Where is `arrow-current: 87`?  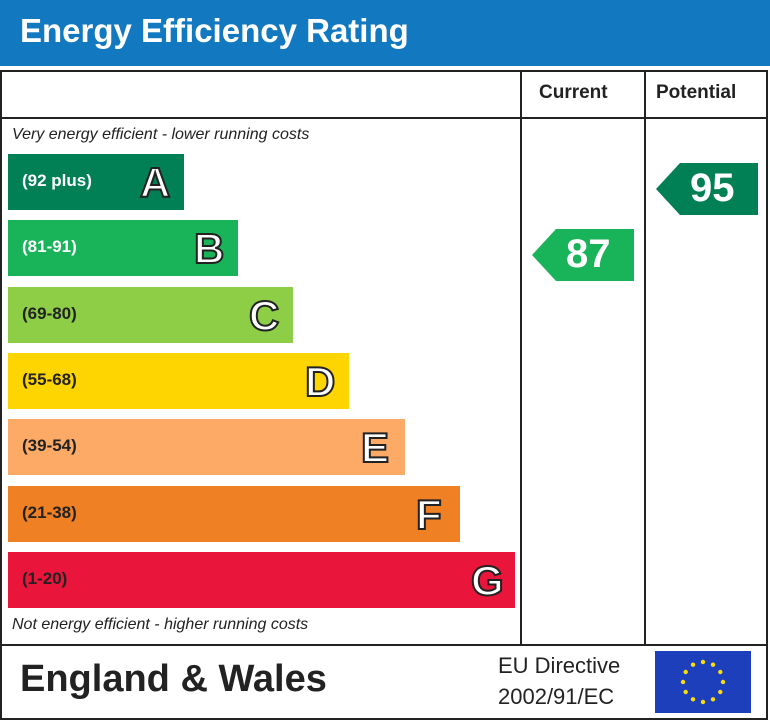 arrow-current: 87 is located at coordinates (583, 255).